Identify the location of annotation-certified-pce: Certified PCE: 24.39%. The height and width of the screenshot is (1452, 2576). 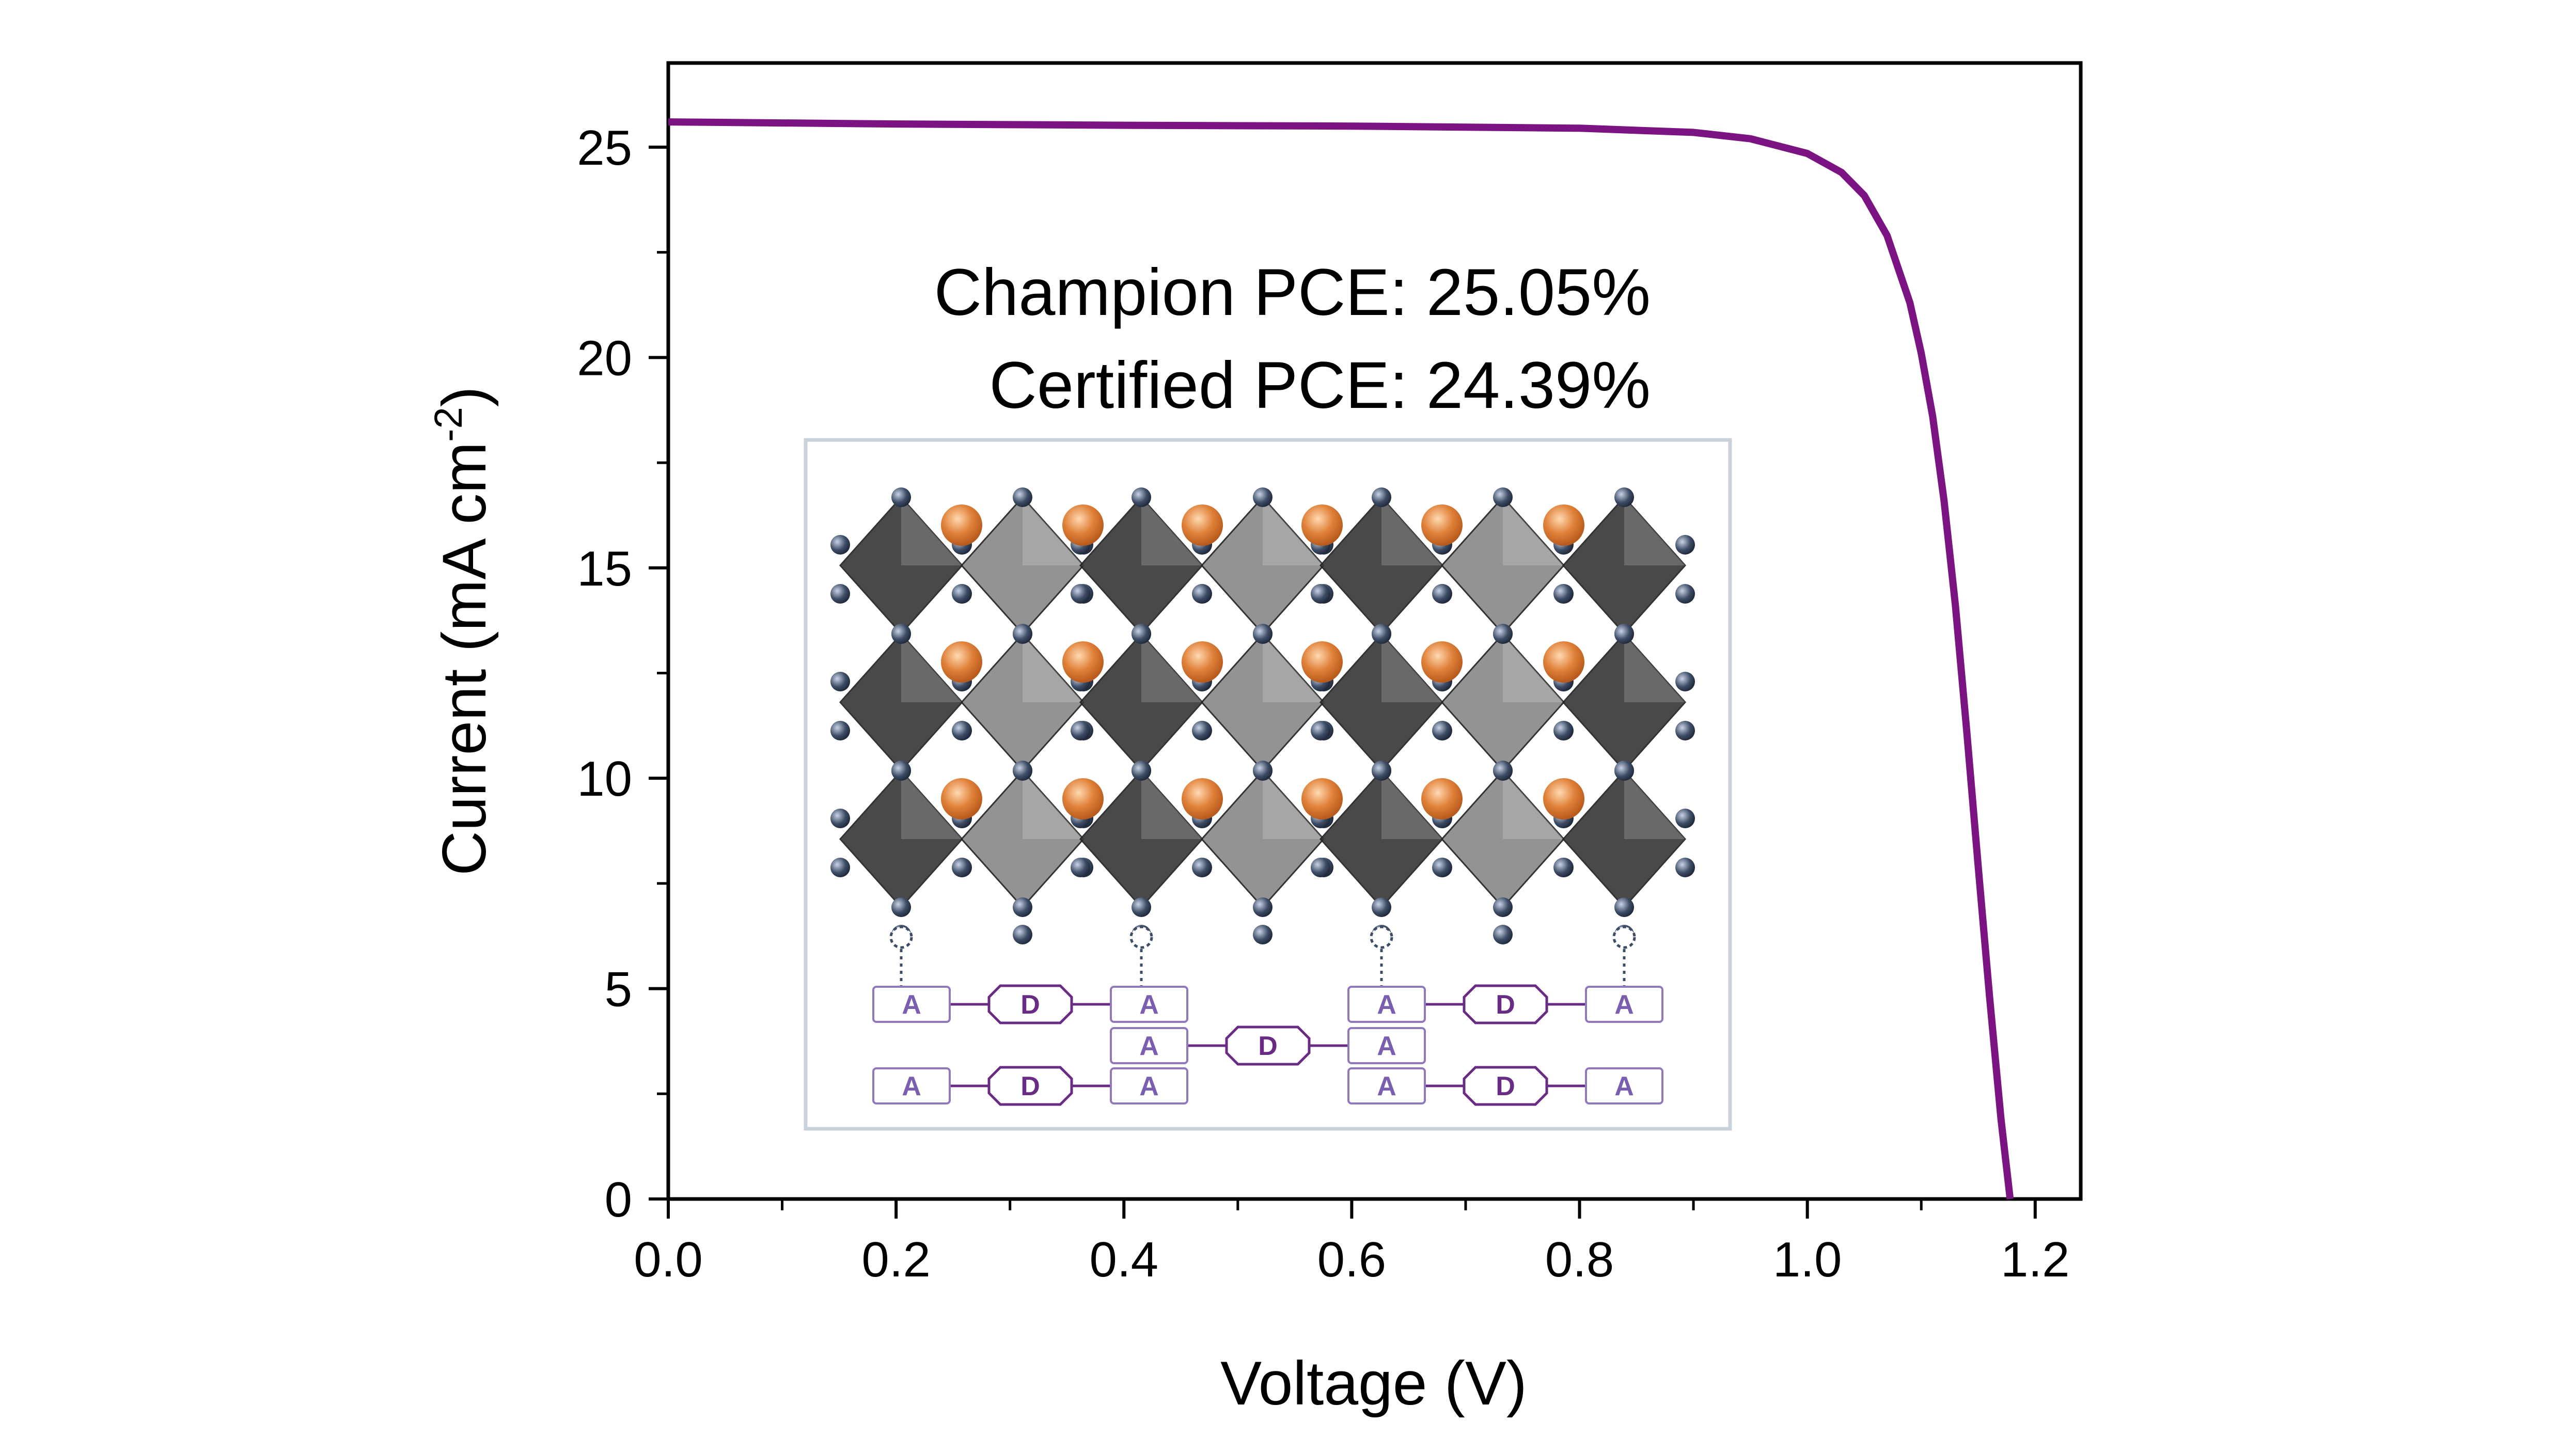
(1320, 385).